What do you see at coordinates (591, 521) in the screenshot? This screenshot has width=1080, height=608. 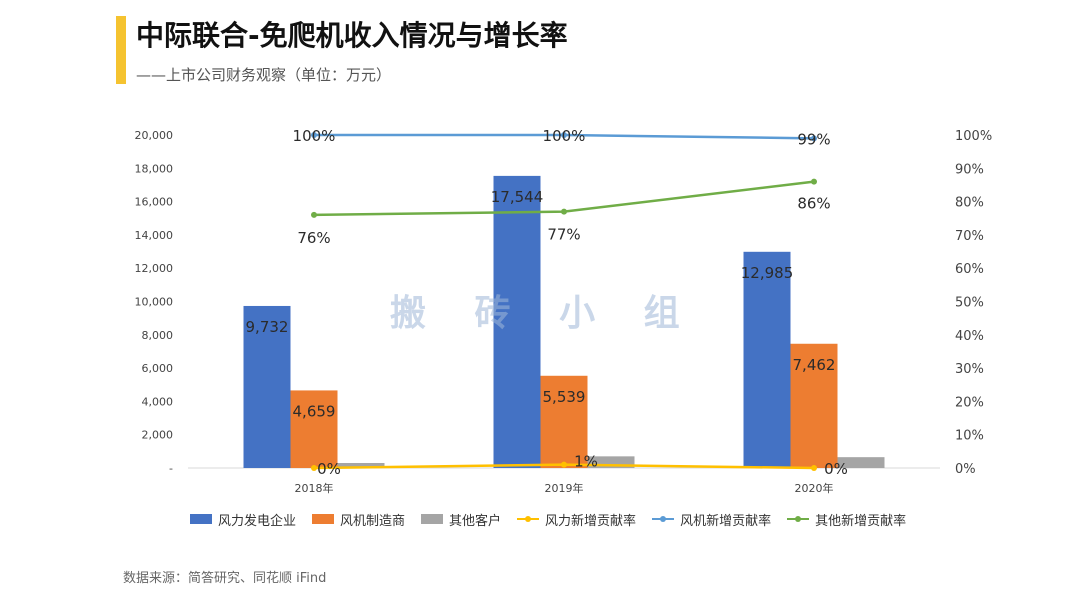 I see `legend-label: 风力新增贡献率` at bounding box center [591, 521].